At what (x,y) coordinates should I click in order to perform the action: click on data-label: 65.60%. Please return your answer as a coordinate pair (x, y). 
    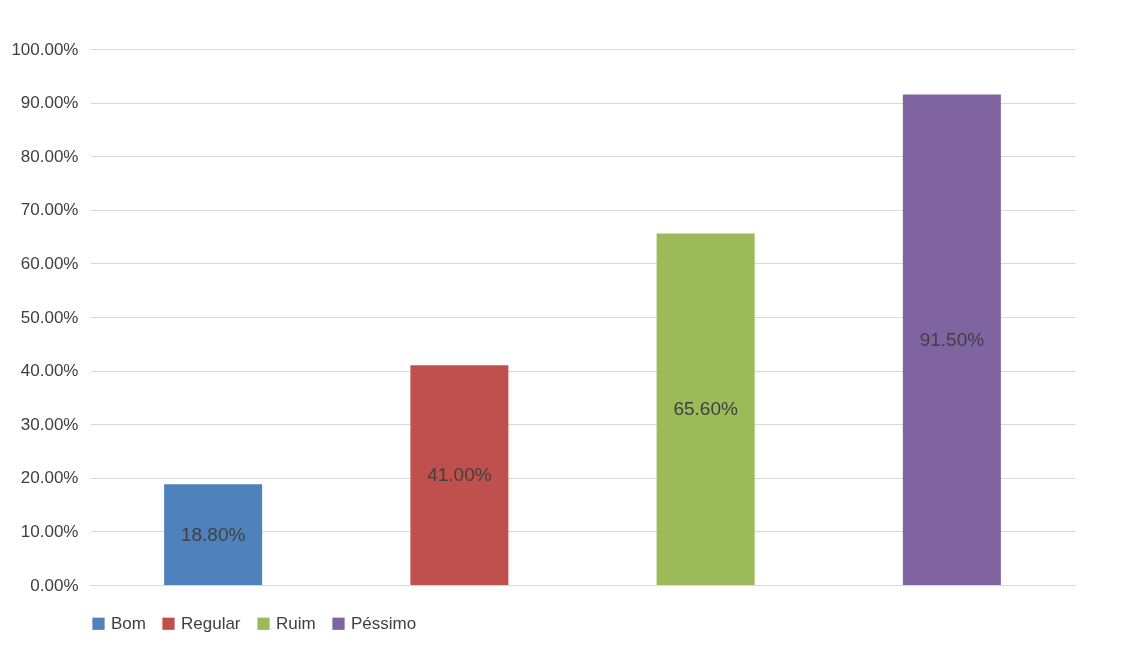
    Looking at the image, I should click on (705, 409).